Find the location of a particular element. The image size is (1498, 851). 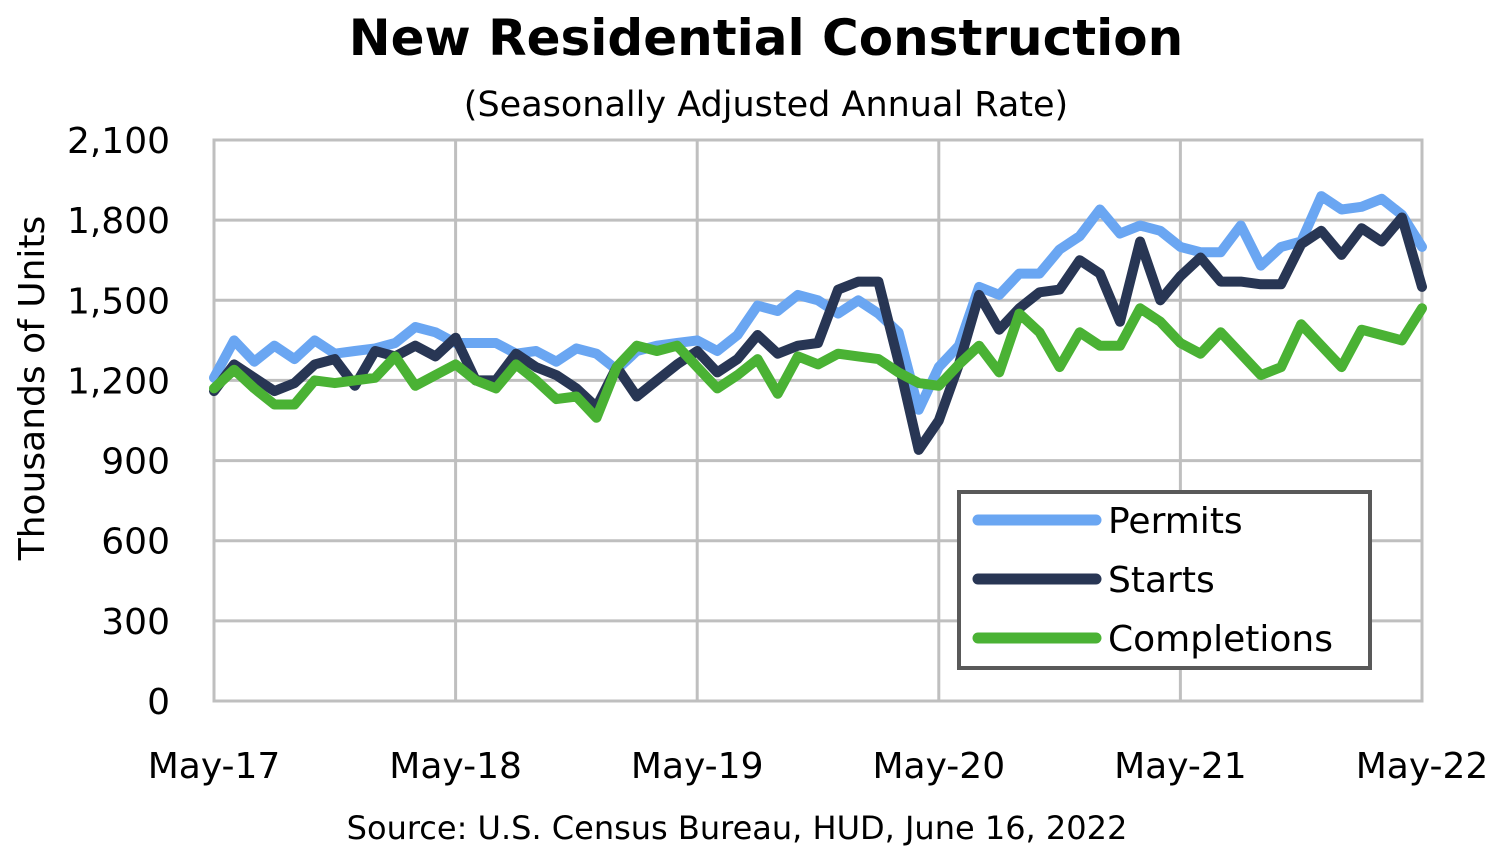

y-axis-label: Thousands of Units is located at coordinates (32, 389).